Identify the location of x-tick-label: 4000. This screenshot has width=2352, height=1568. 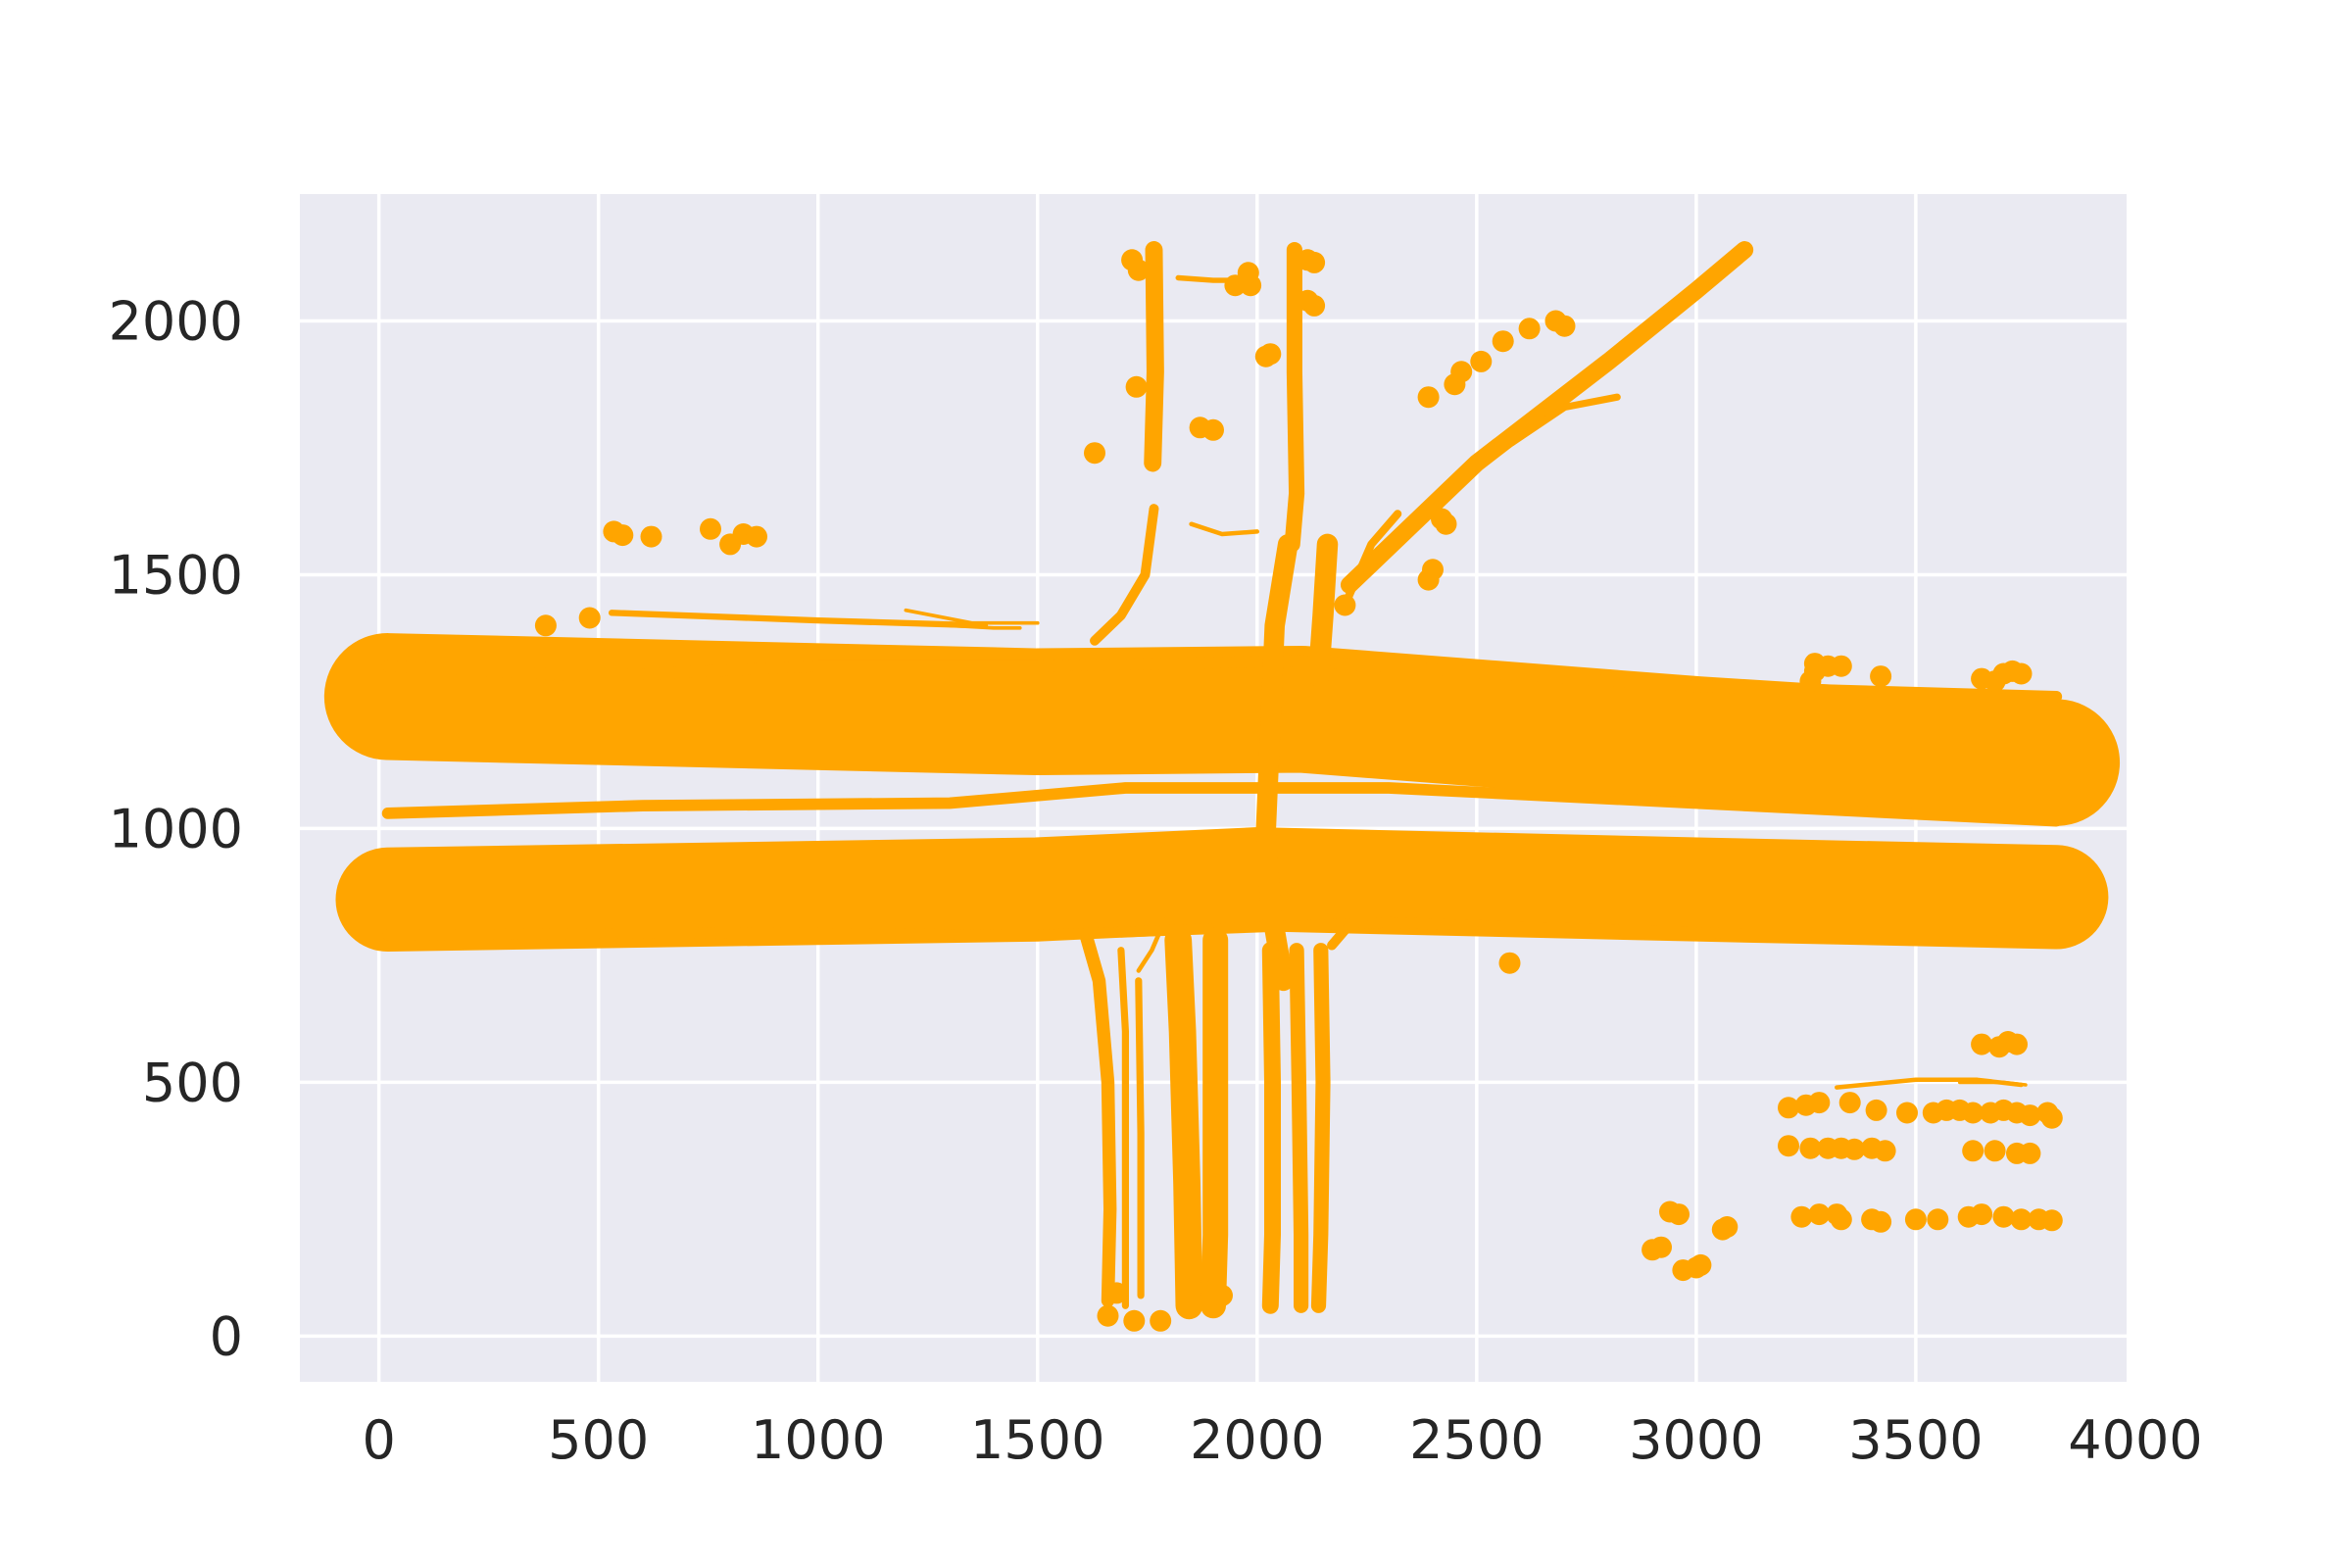
(2135, 1440).